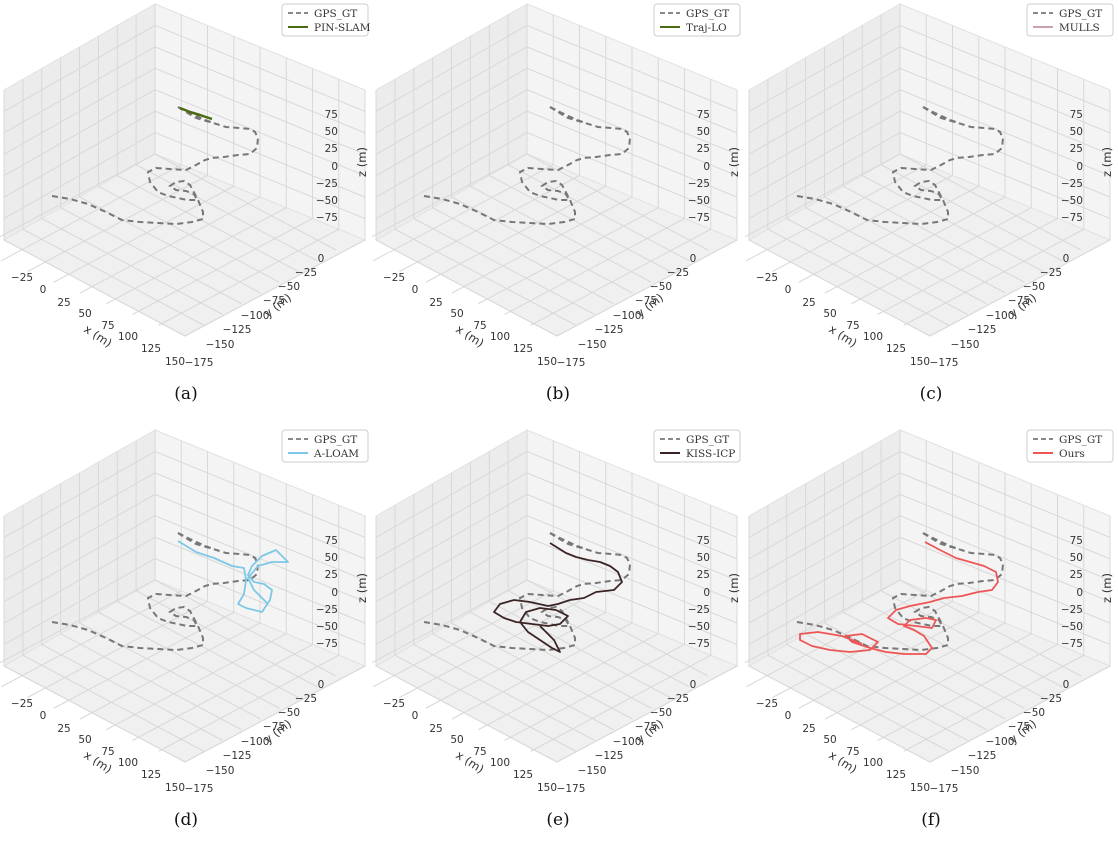 Image resolution: width=1118 pixels, height=851 pixels. Describe the element at coordinates (151, 775) in the screenshot. I see `x-tick-label: 125` at that location.